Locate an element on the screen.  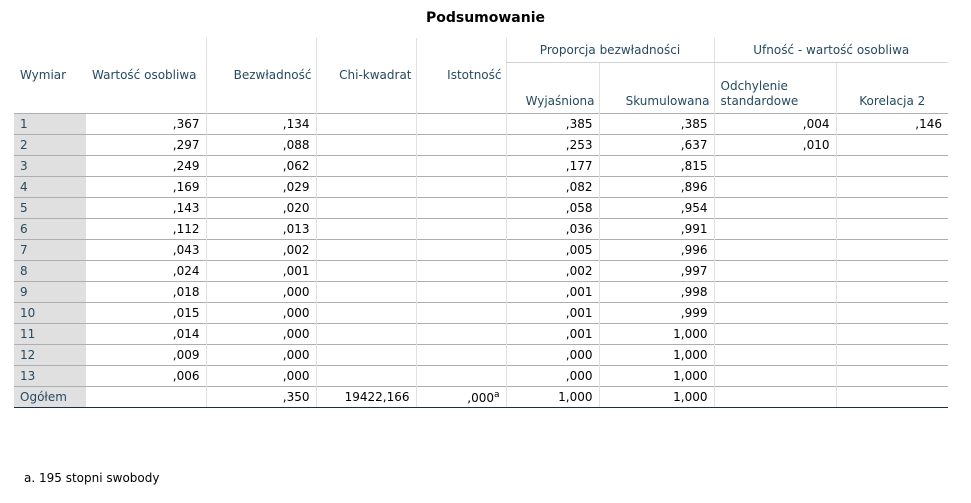
cell-wartosc-osobliwa: ,014 is located at coordinates (146, 334).